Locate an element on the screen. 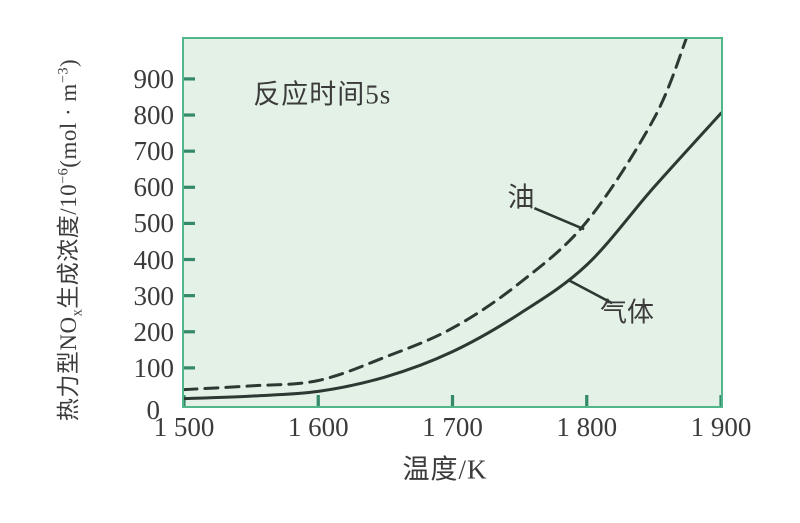 The height and width of the screenshot is (523, 800). oil-leader-line is located at coordinates (559, 219).